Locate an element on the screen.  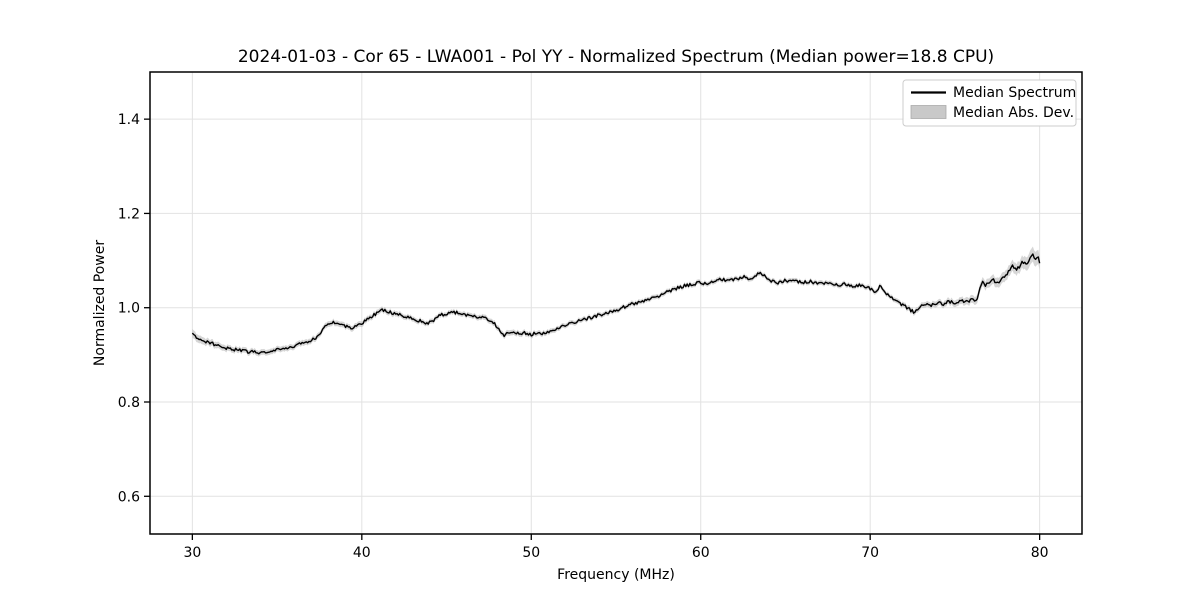
median-spectrum-line is located at coordinates (616, 304).